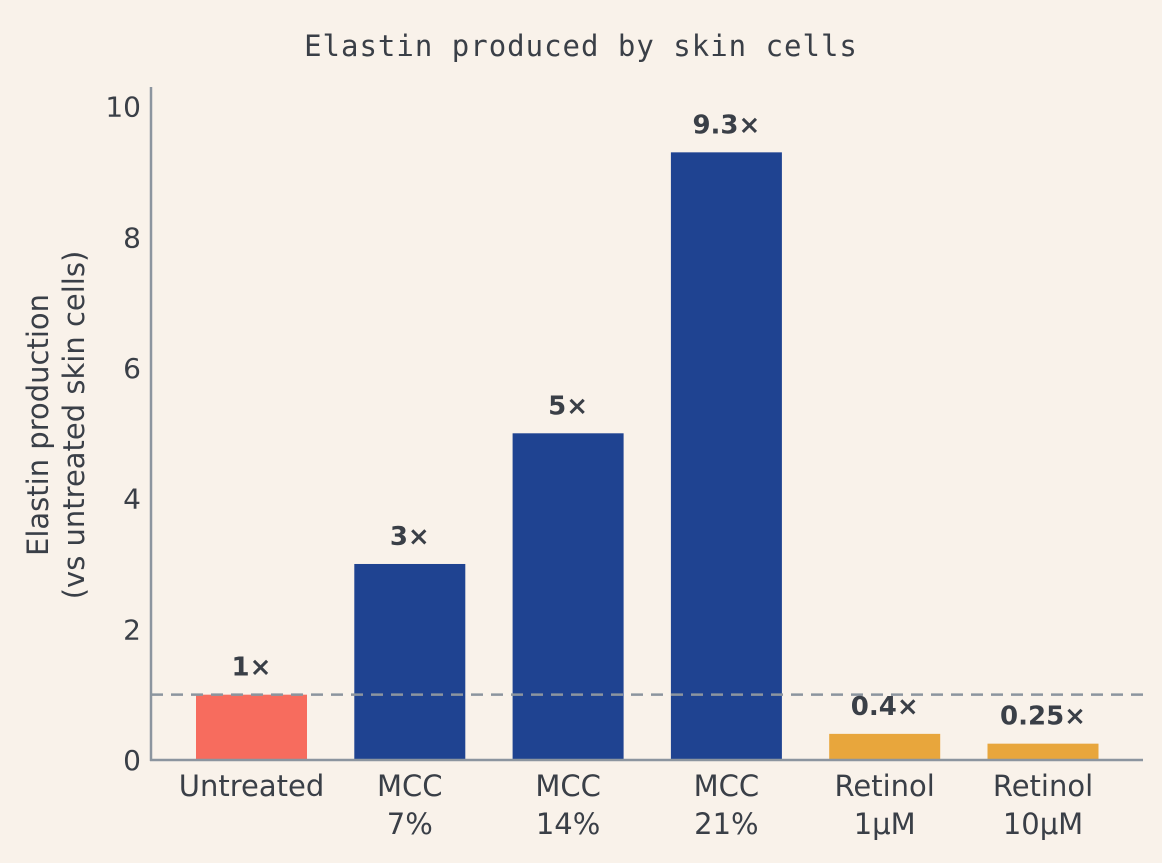  What do you see at coordinates (38, 425) in the screenshot?
I see `y-axis-label-line-1: Elastin production` at bounding box center [38, 425].